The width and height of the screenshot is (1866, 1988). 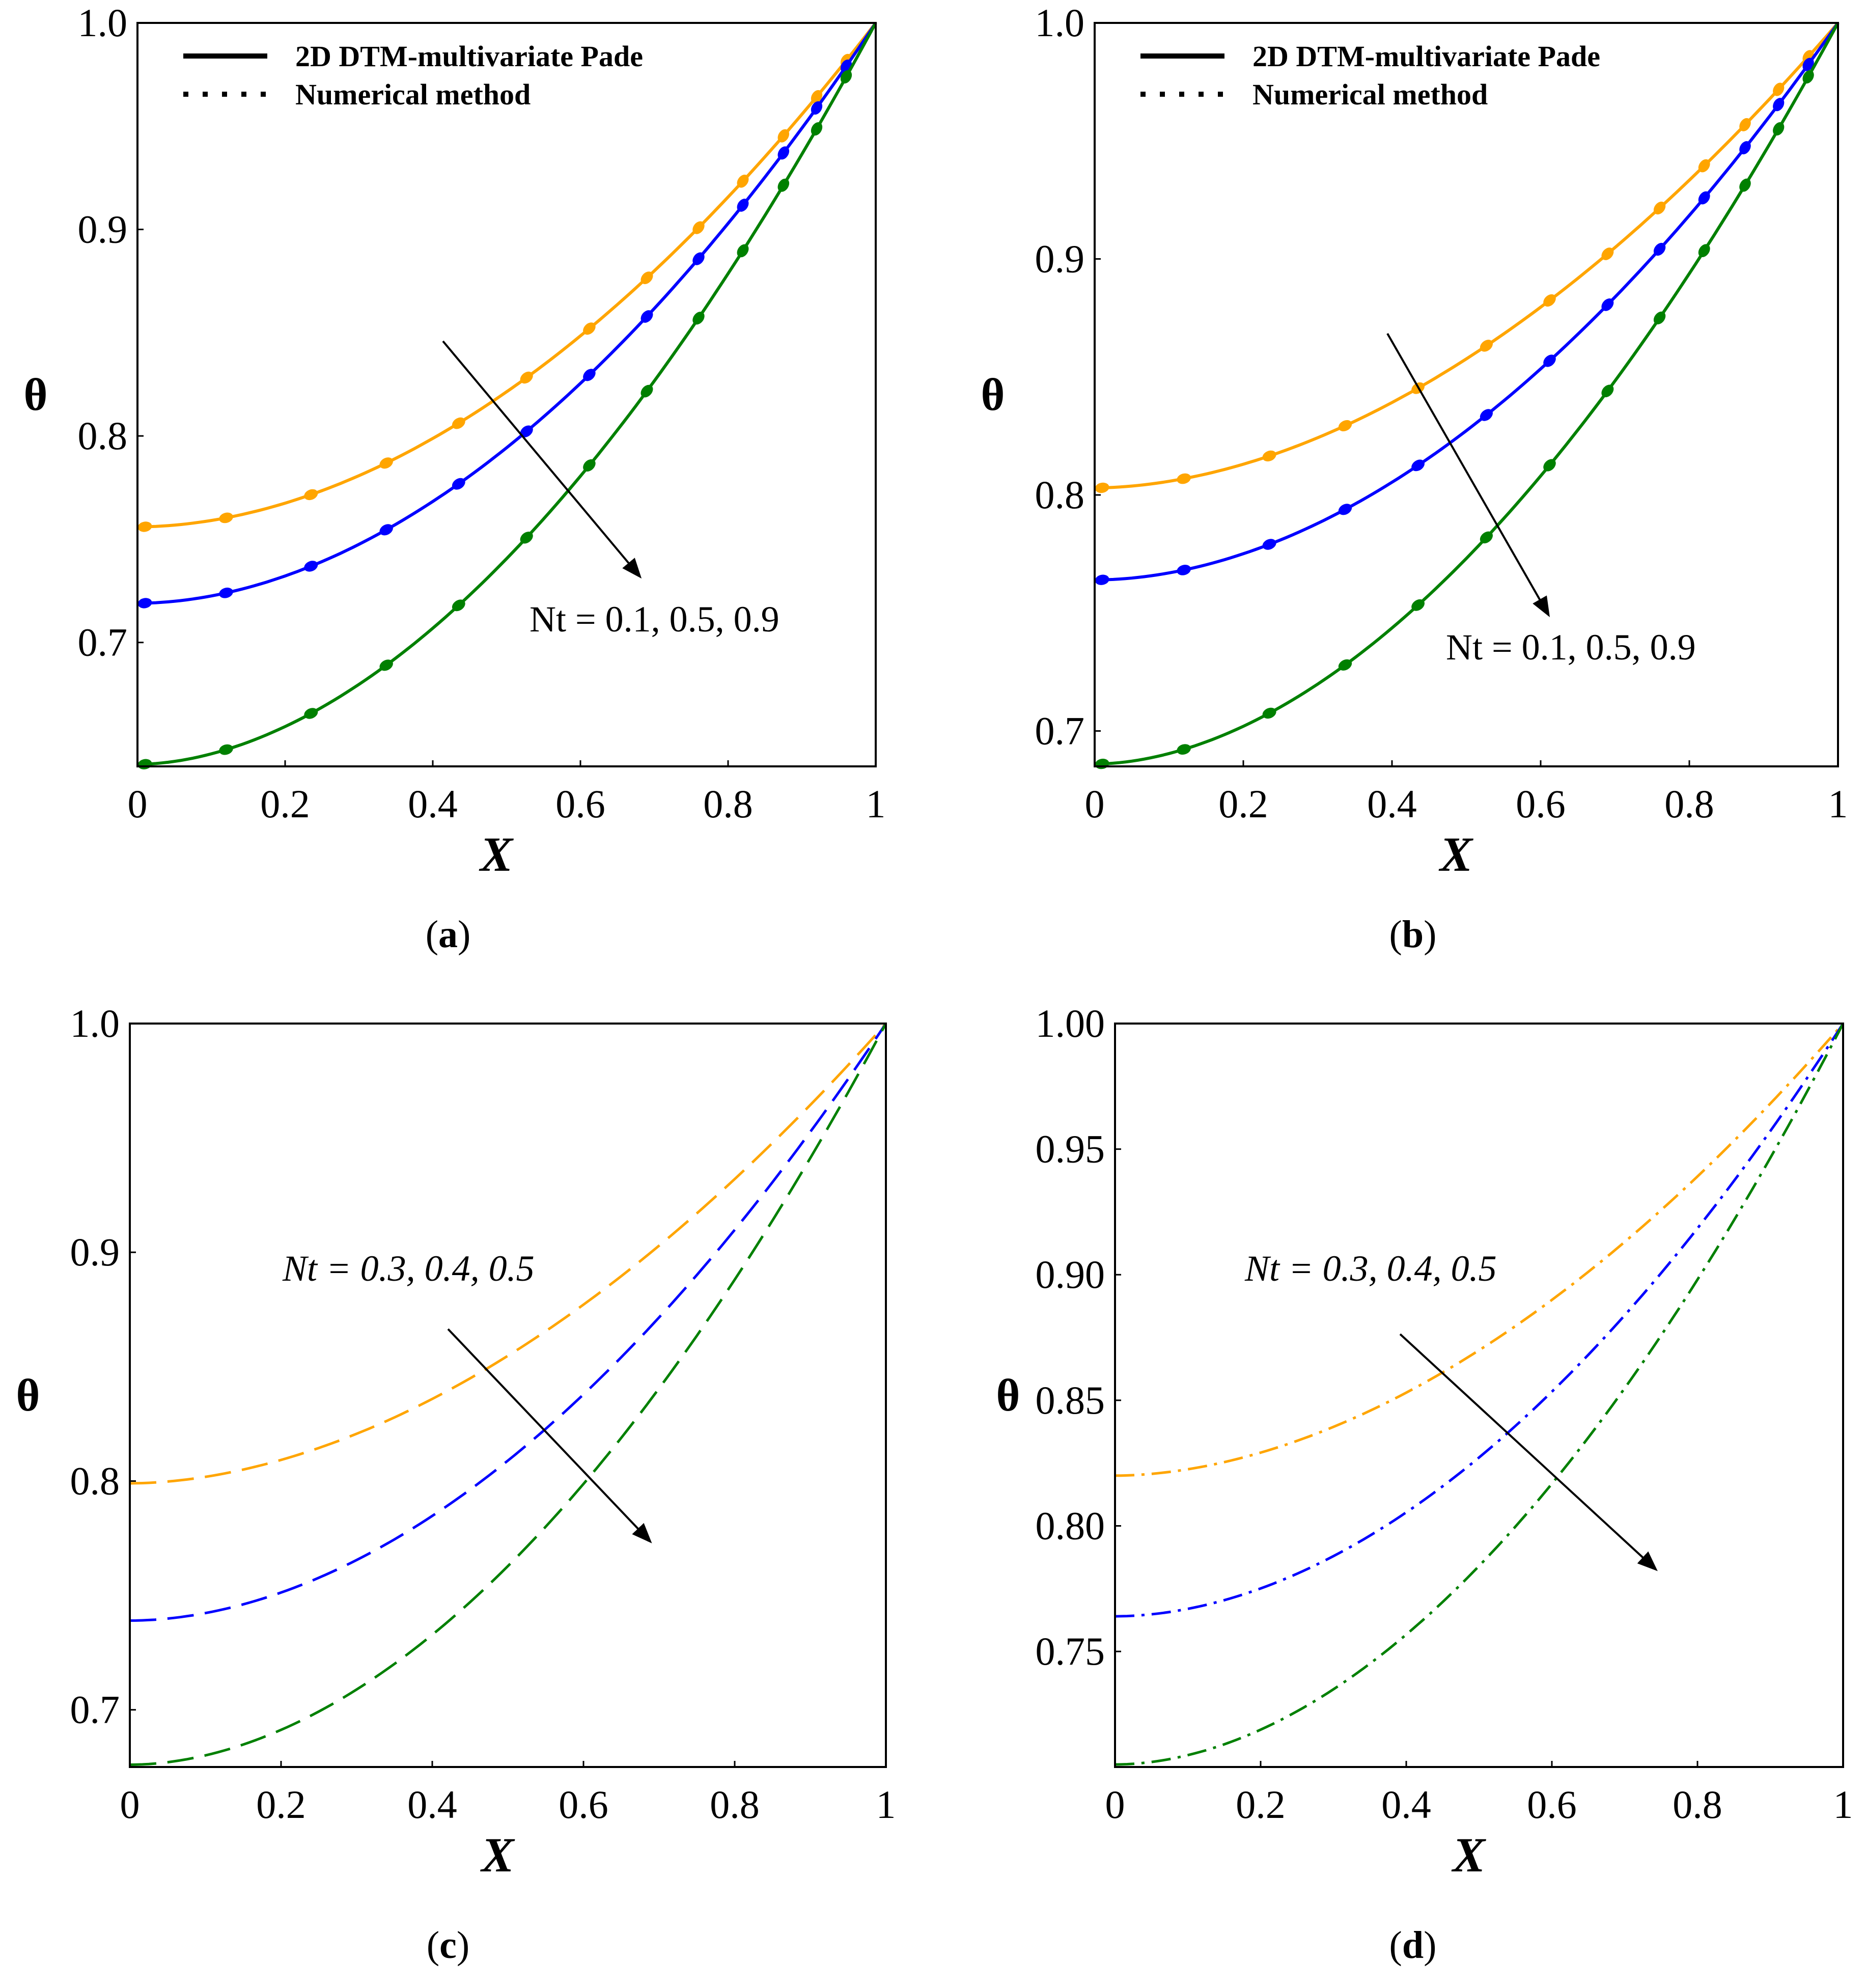 I want to click on panel-caption: (c), so click(x=448, y=1945).